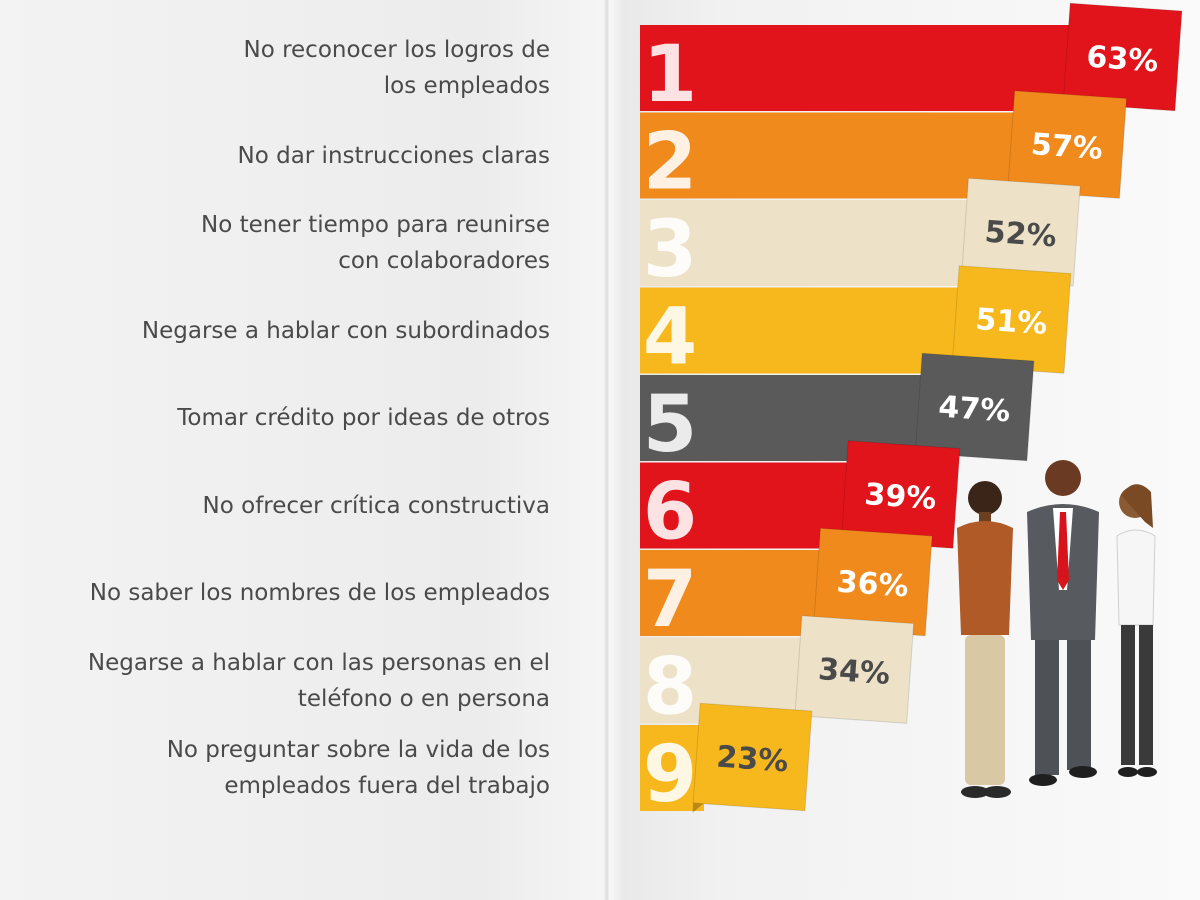 This screenshot has width=1200, height=900. I want to click on value-label: 36%, so click(873, 585).